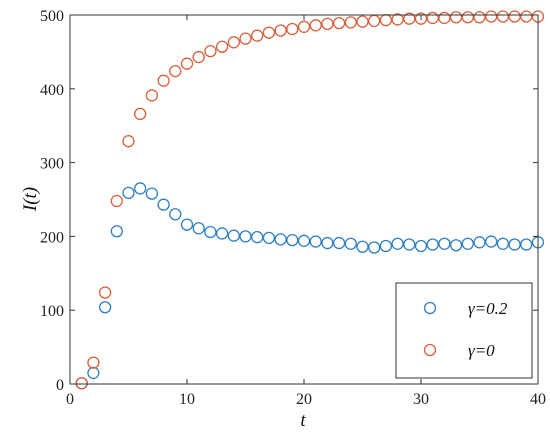 The height and width of the screenshot is (432, 550). Describe the element at coordinates (30, 199) in the screenshot. I see `y-axis-label: I(t)` at that location.